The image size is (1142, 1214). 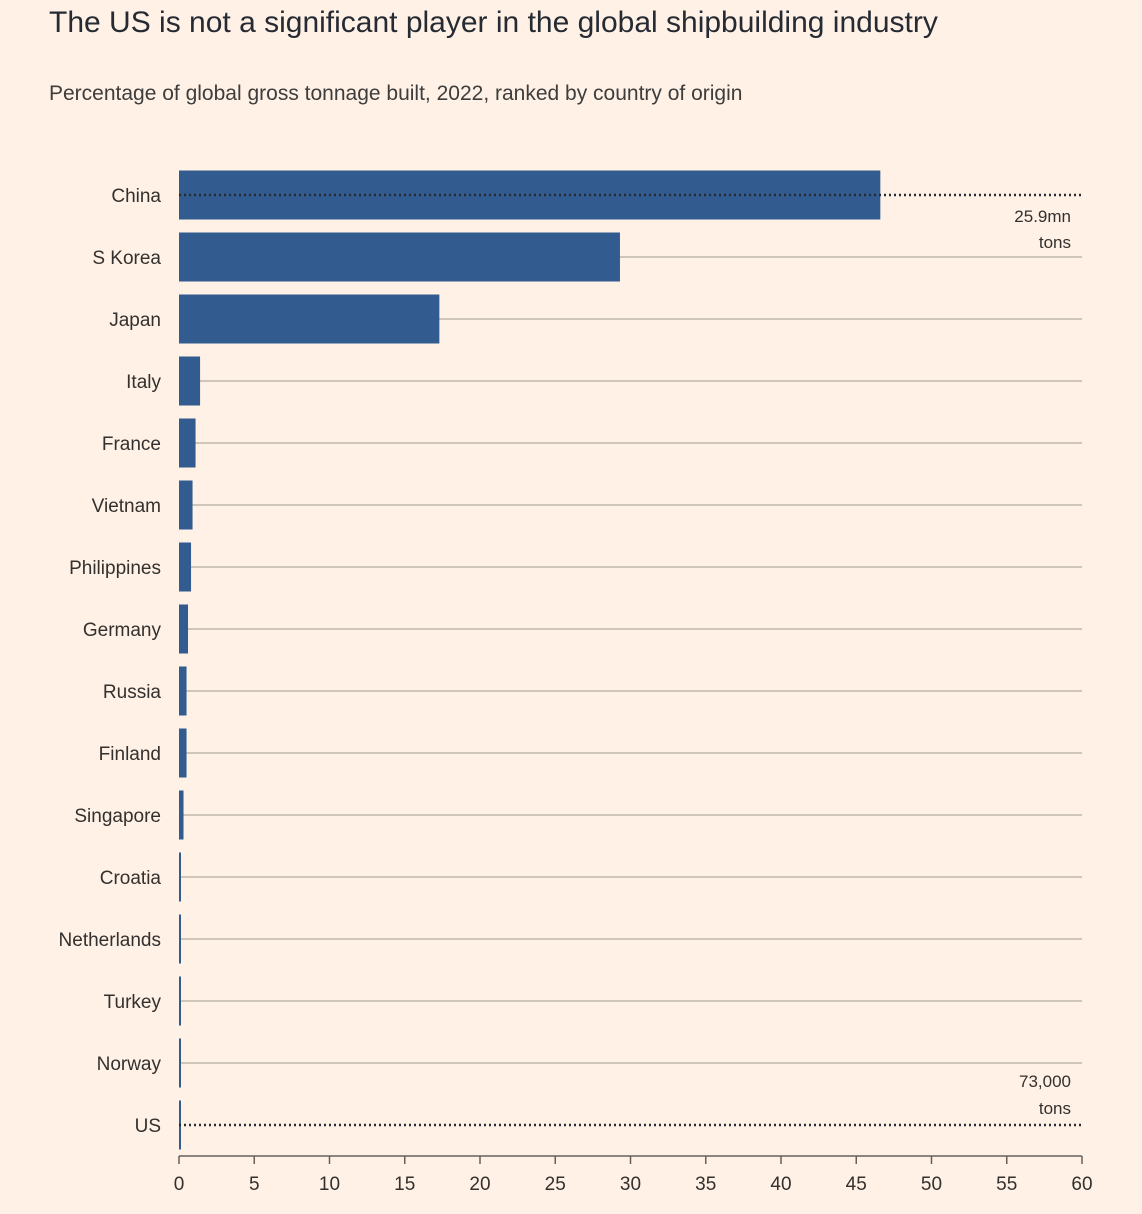 I want to click on category-label: Japan, so click(x=135, y=320).